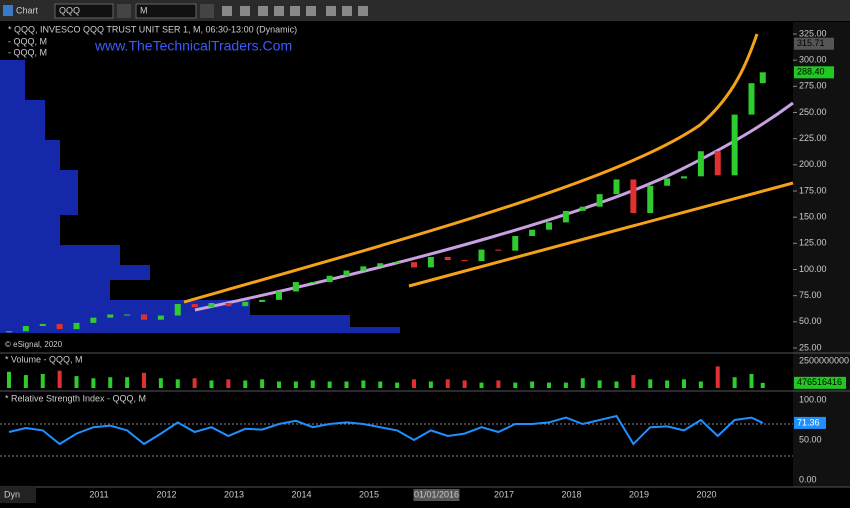  Describe the element at coordinates (813, 138) in the screenshot. I see `y-tick-label: 225.00` at that location.